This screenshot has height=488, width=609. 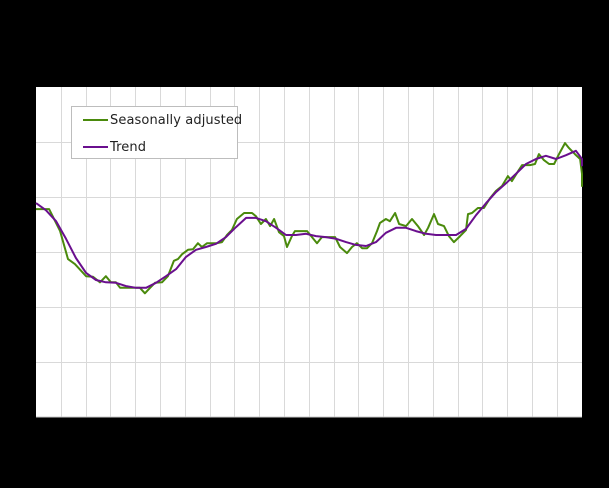 What do you see at coordinates (128, 147) in the screenshot?
I see `legend-label: Trend` at bounding box center [128, 147].